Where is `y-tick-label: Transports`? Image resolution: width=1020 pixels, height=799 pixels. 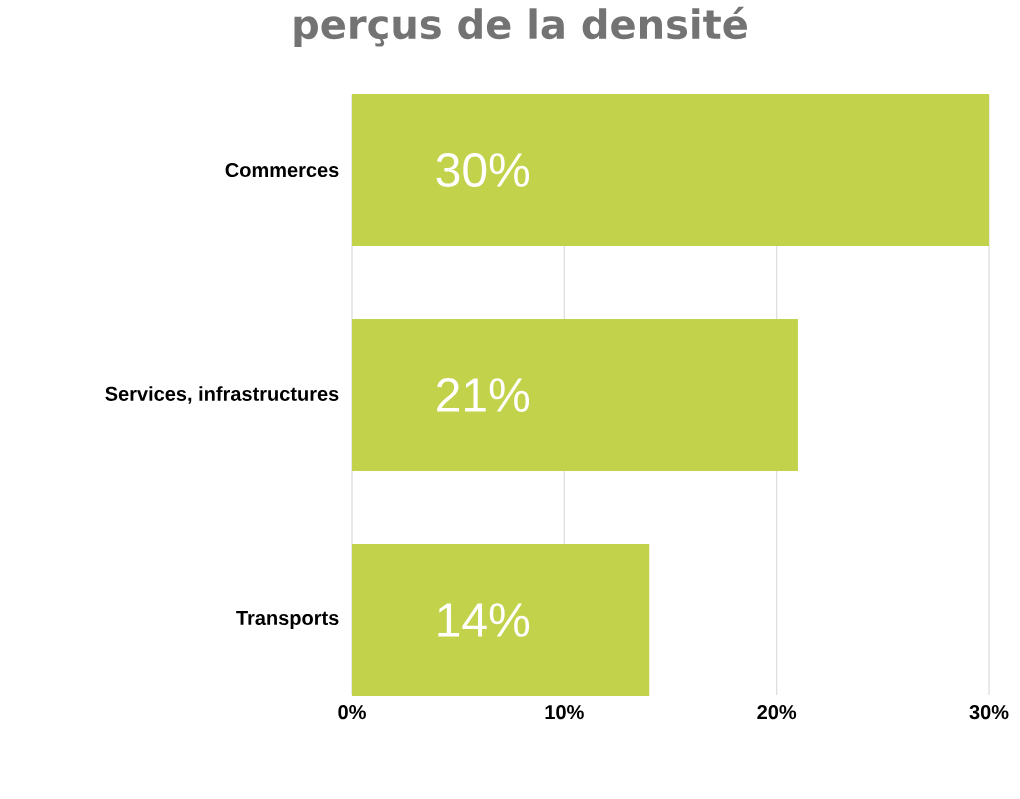
y-tick-label: Transports is located at coordinates (287, 620).